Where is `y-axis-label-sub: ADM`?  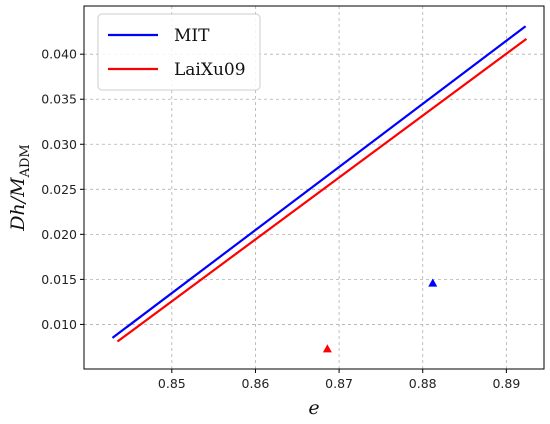
y-axis-label-sub: ADM is located at coordinates (25, 161).